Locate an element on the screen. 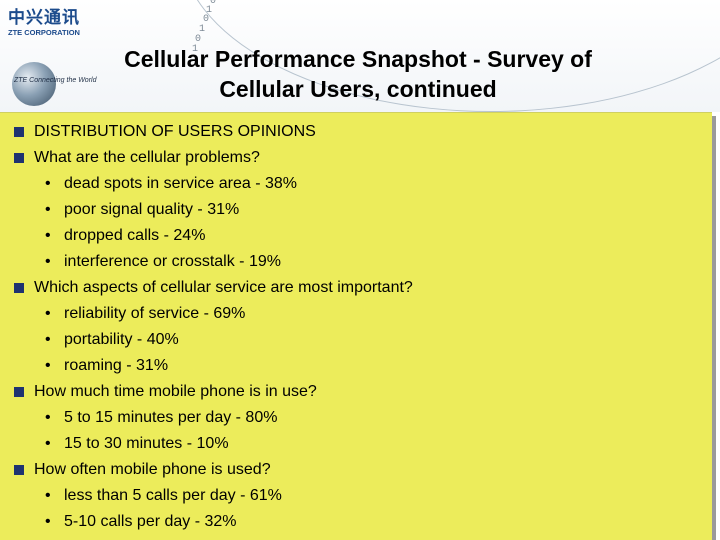 Image resolution: width=720 pixels, height=540 pixels. bullet-text: dead spots in service area - 38% is located at coordinates (181, 183).